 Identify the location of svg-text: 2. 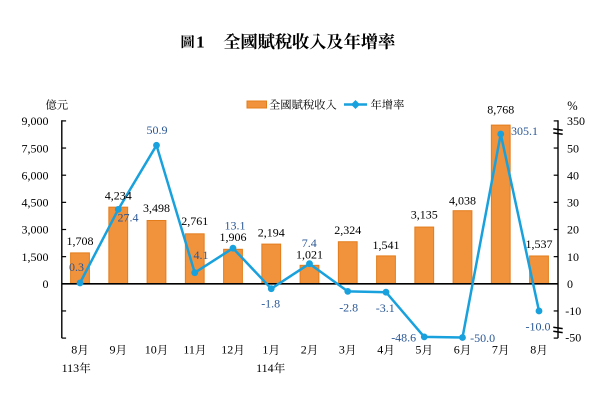
(304, 350).